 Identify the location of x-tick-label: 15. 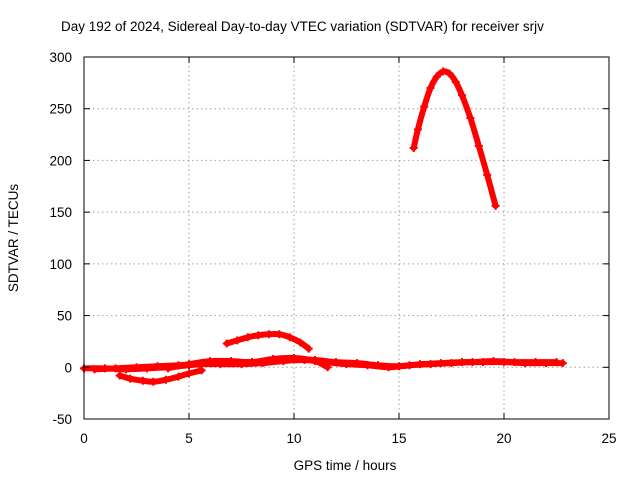
(398, 438).